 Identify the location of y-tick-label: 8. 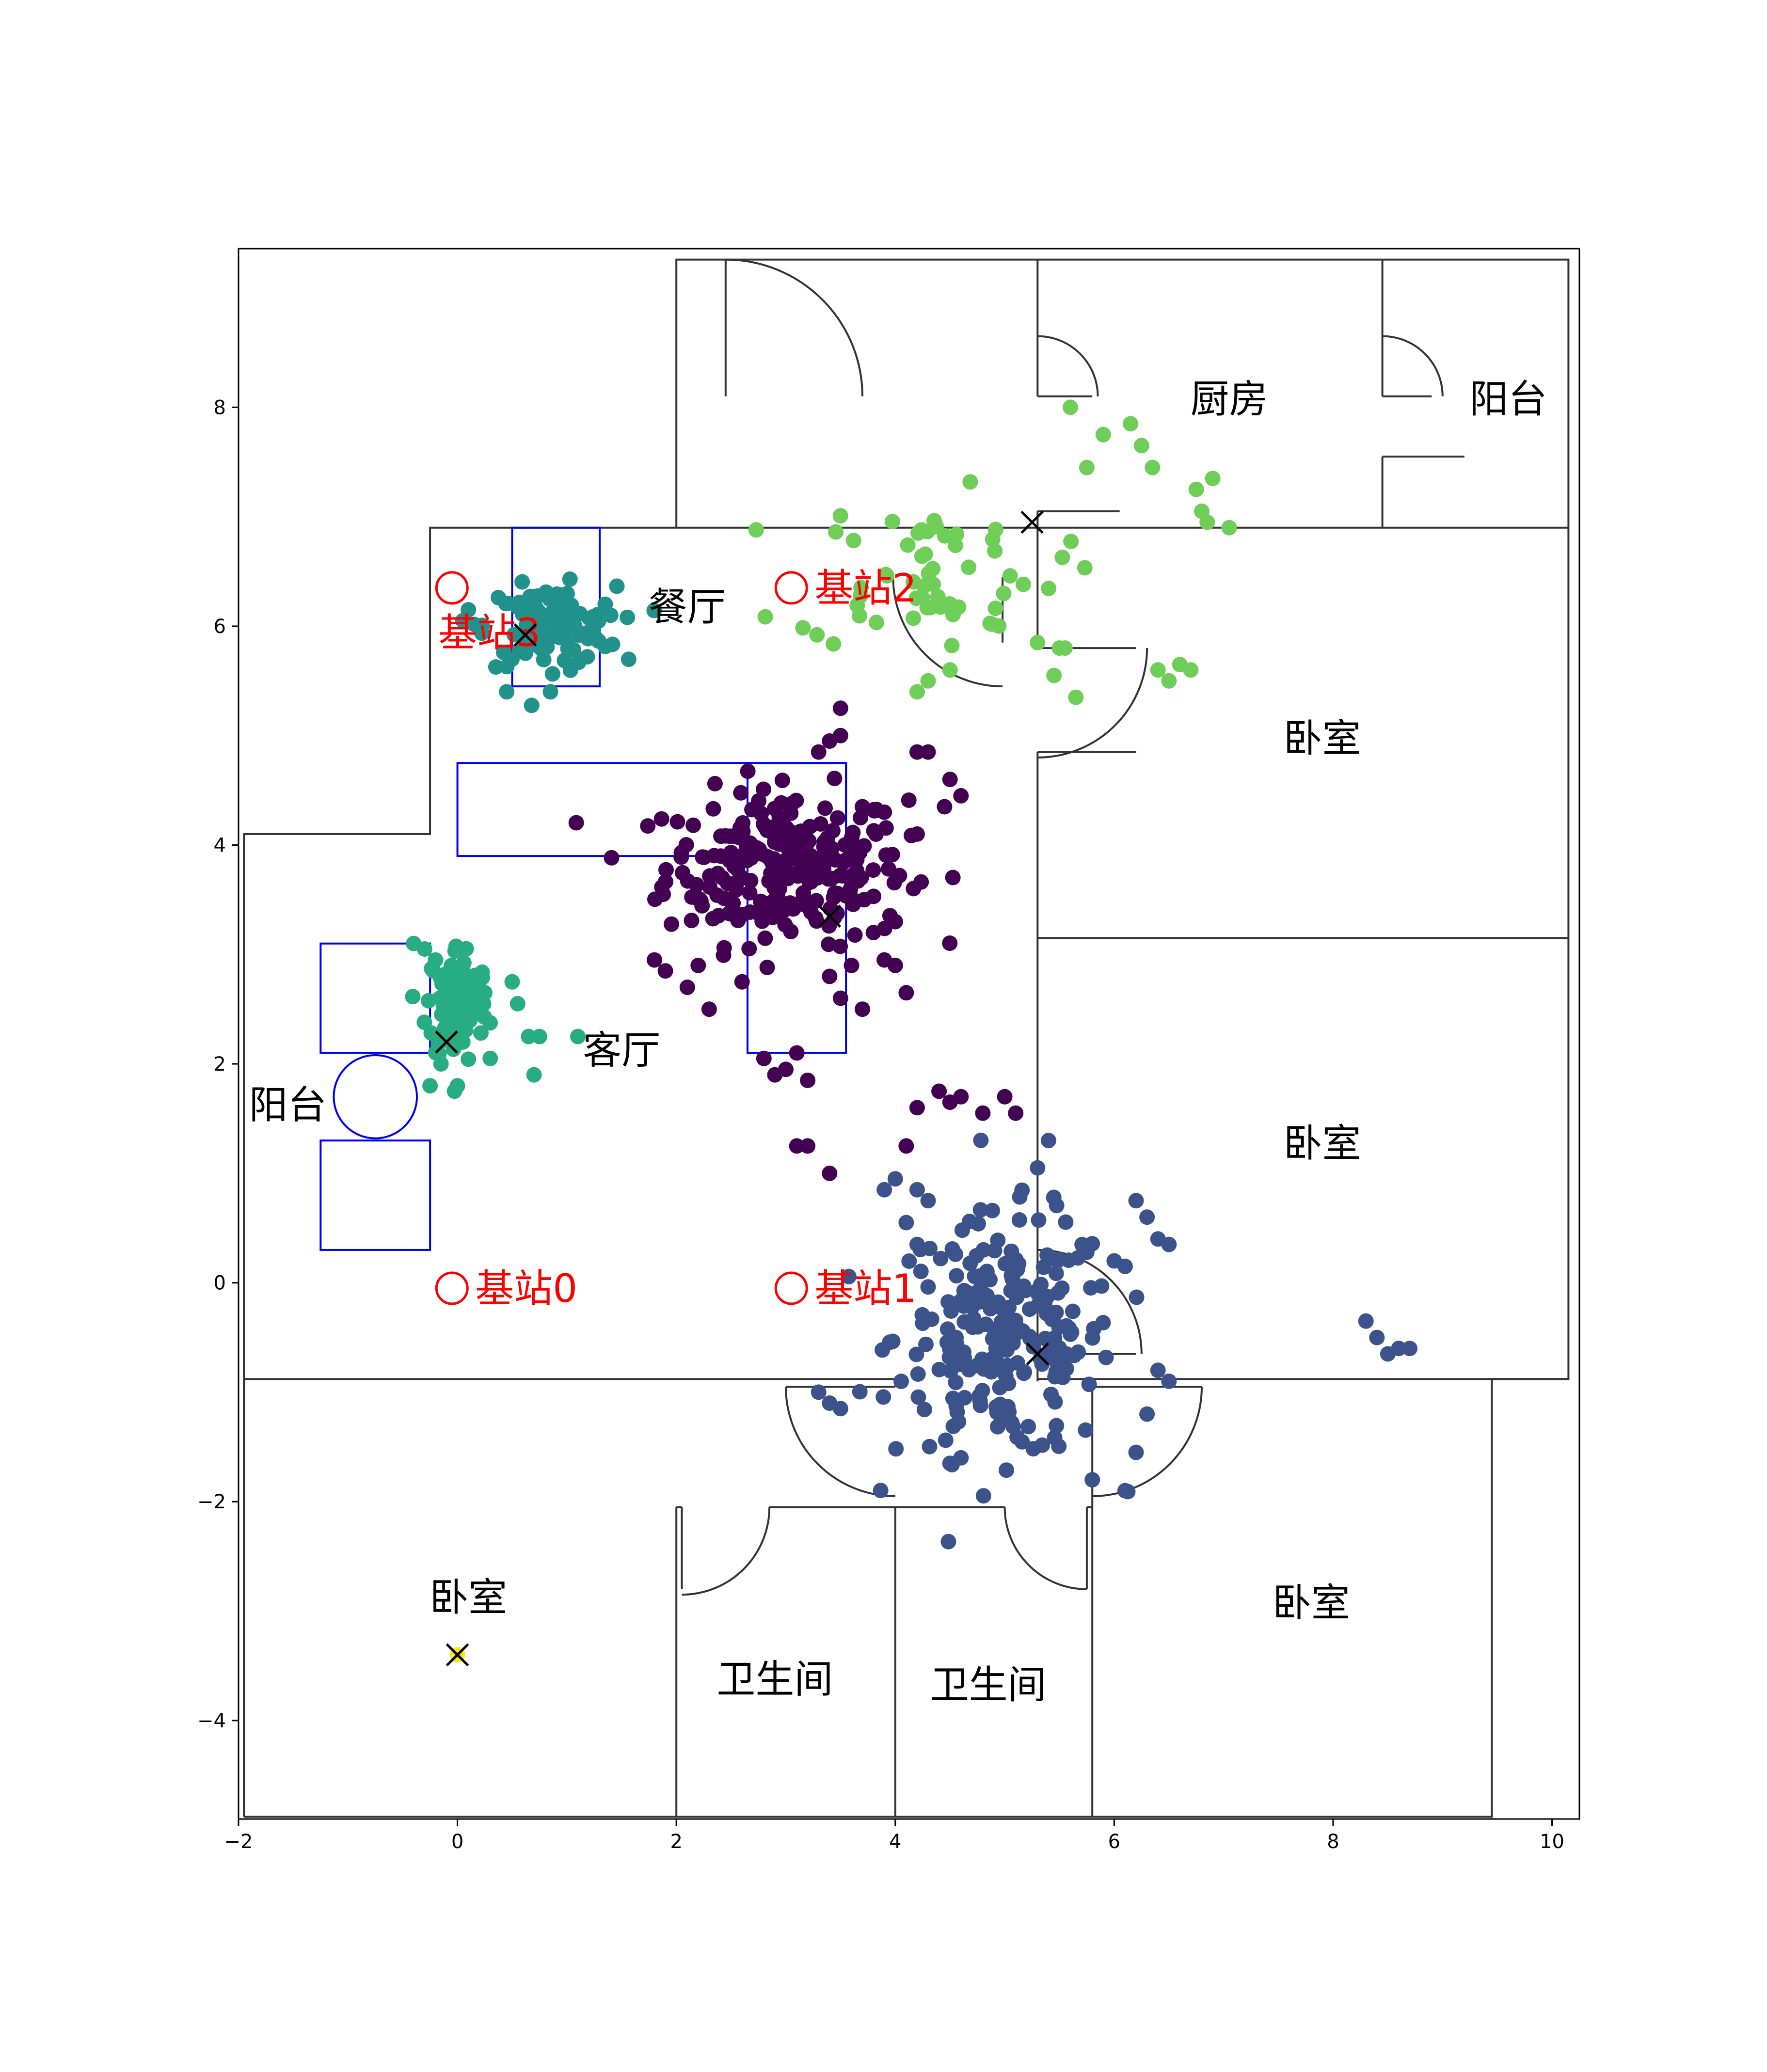
(220, 407).